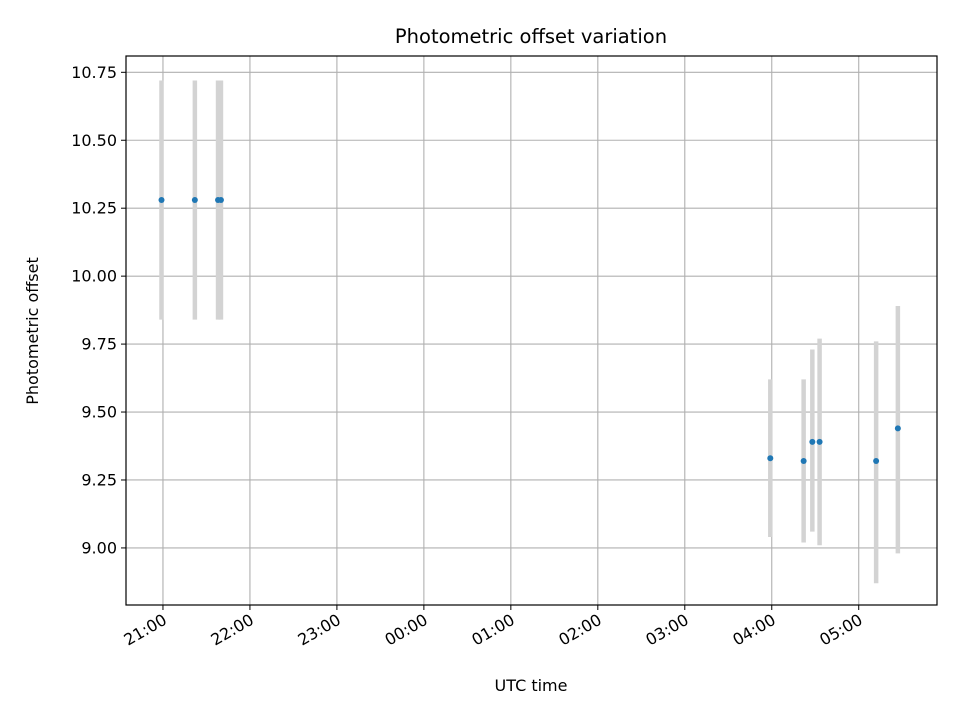 The height and width of the screenshot is (720, 960). Describe the element at coordinates (99, 479) in the screenshot. I see `y-tick-label: 9.25` at that location.